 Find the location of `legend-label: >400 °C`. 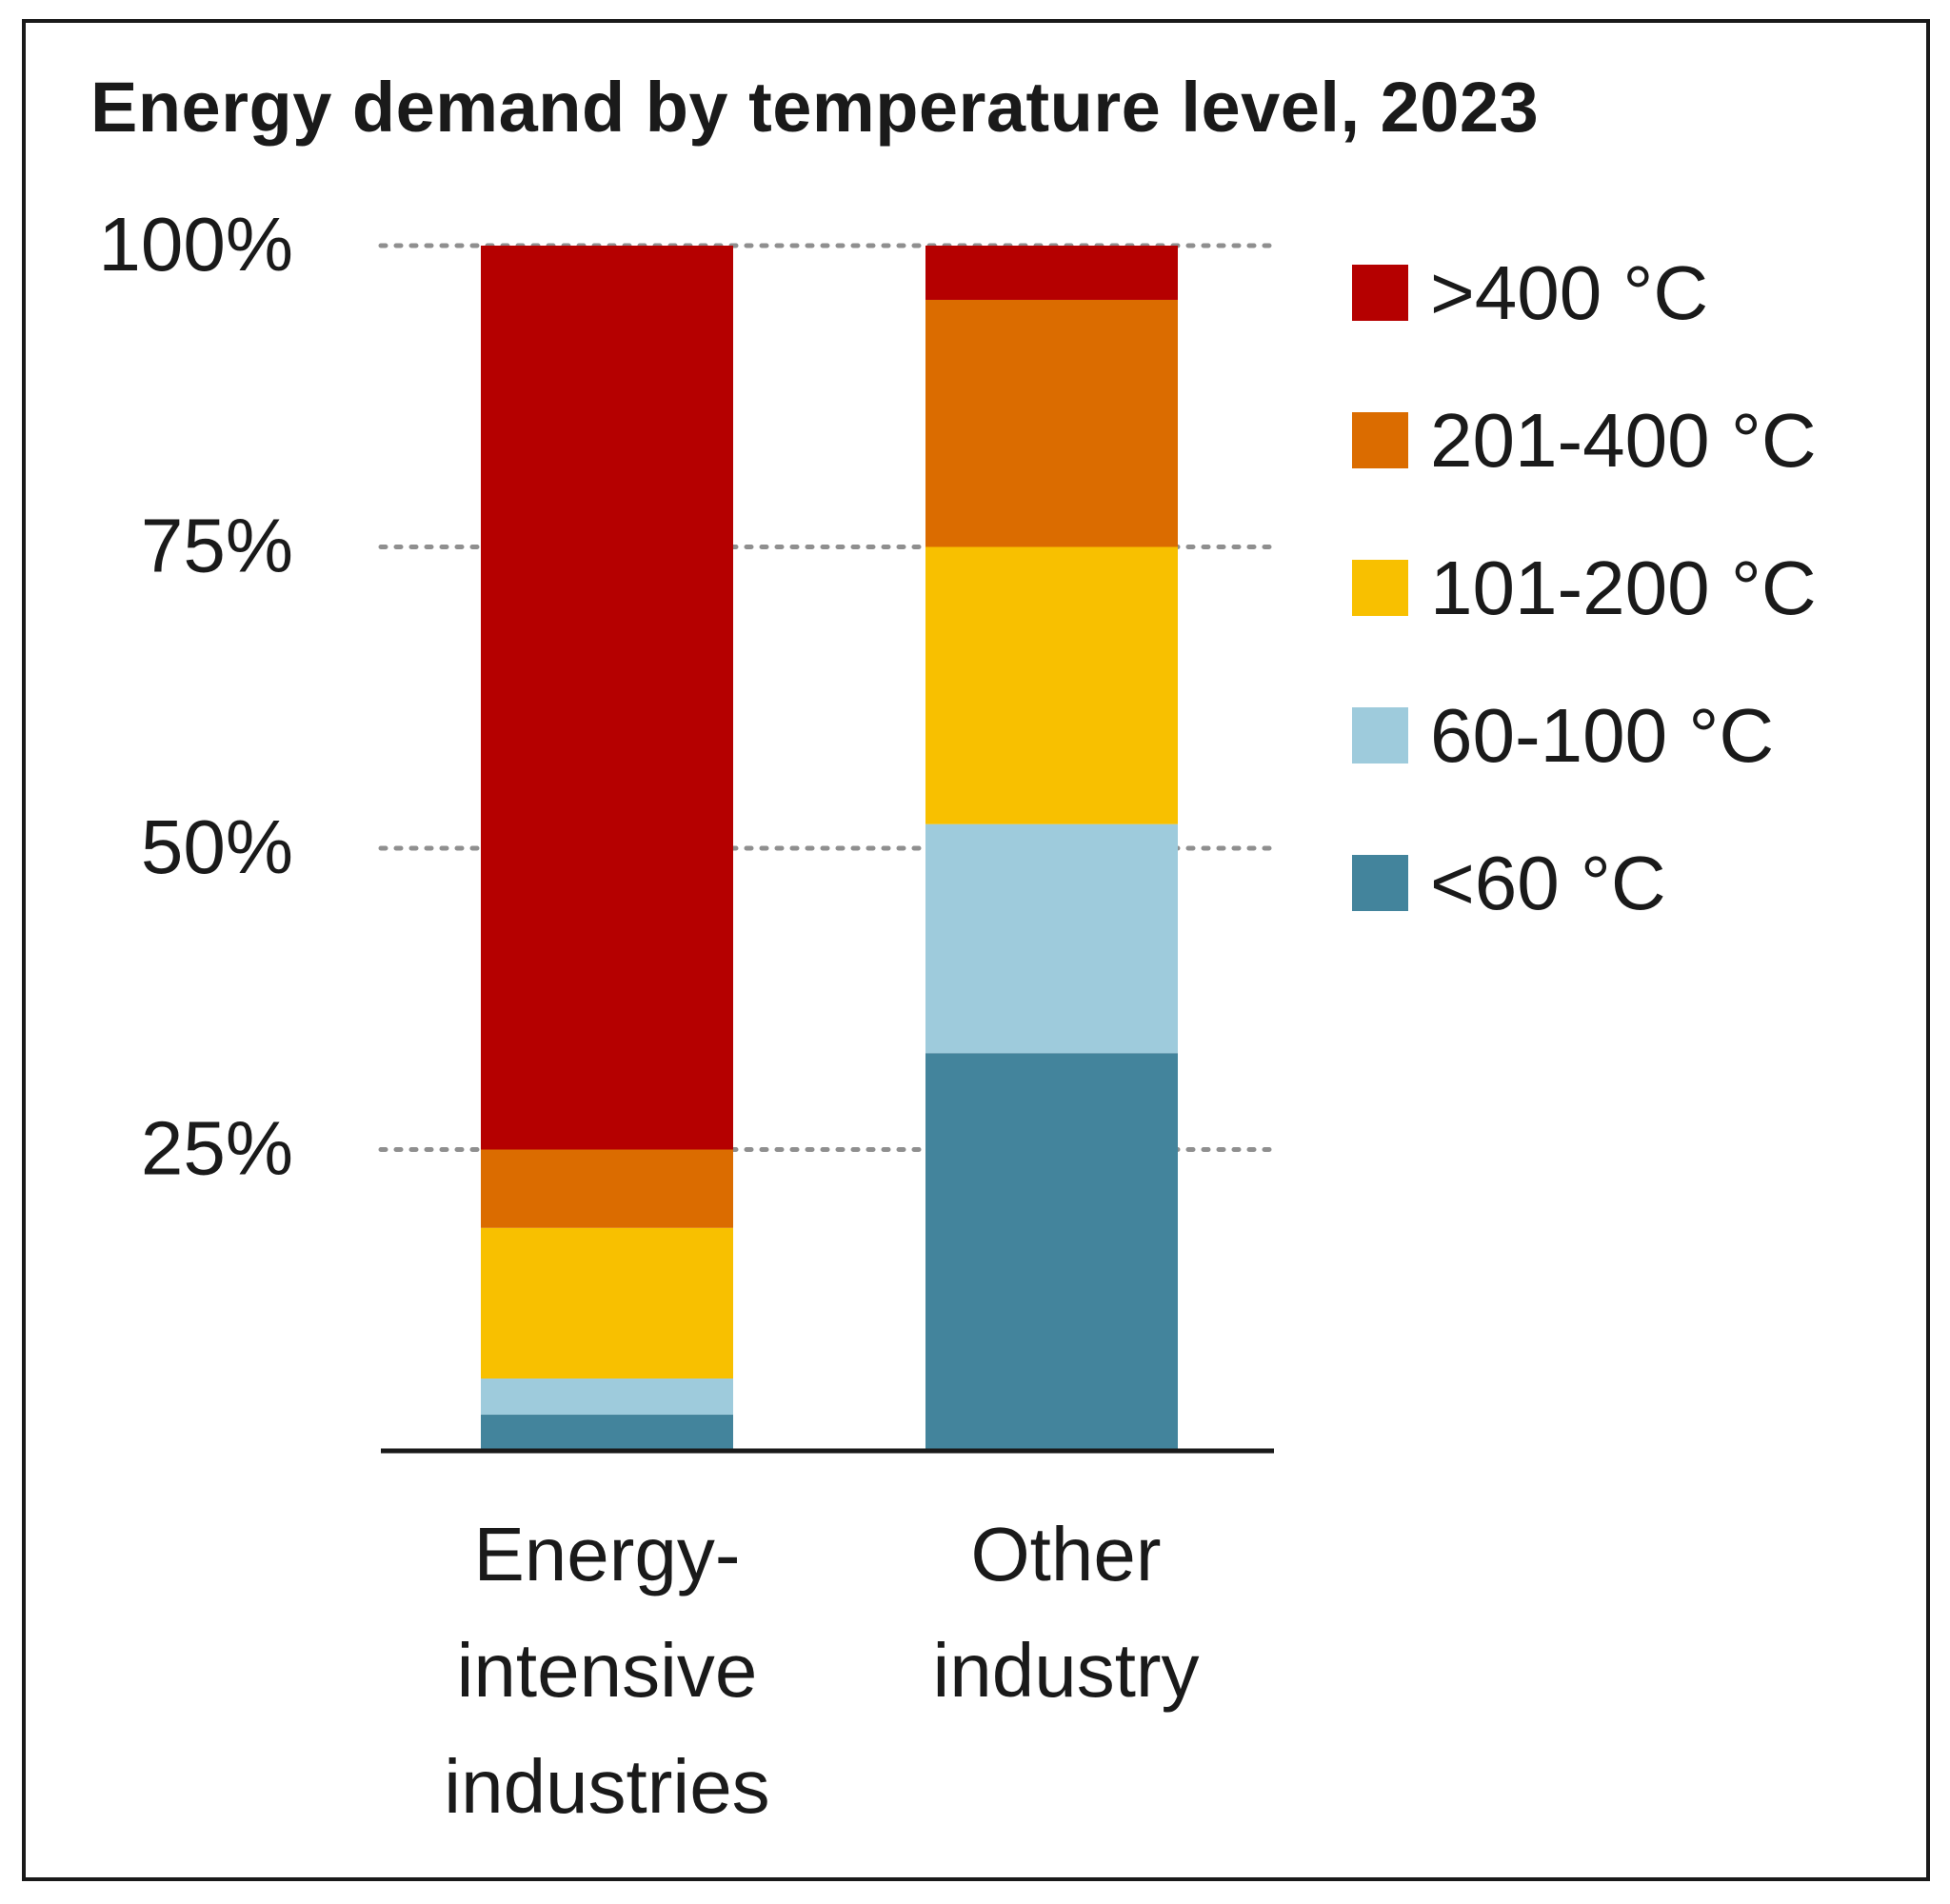

legend-label: >400 °C is located at coordinates (1569, 292).